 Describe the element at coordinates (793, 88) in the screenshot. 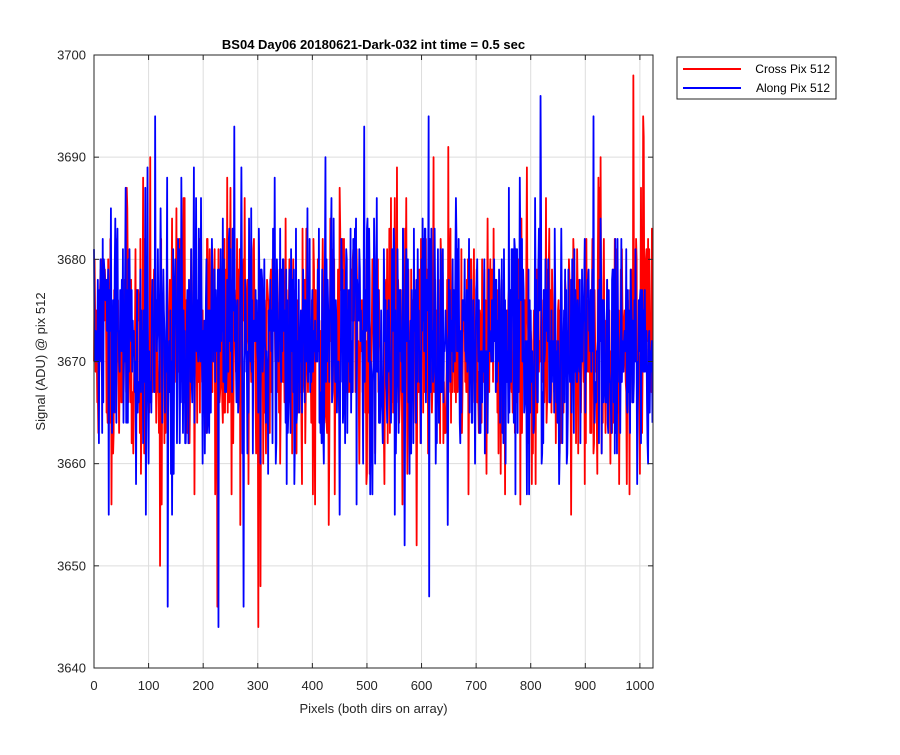

I see `legend-label-along: Along Pix 512` at that location.